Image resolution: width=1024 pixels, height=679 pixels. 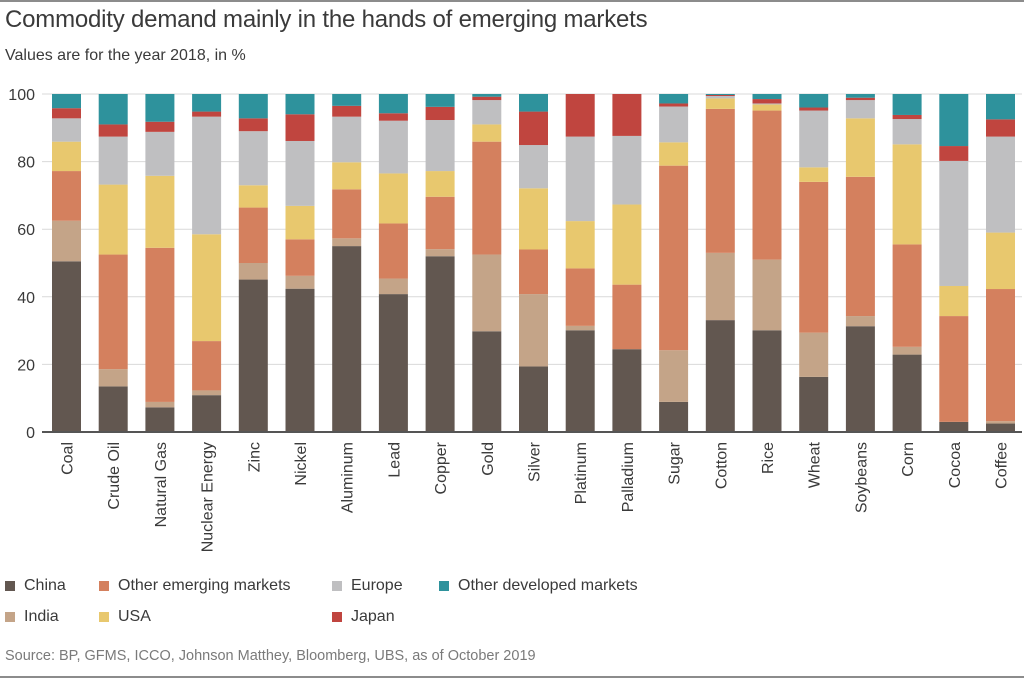 I want to click on bar-palladium-europe, so click(x=627, y=170).